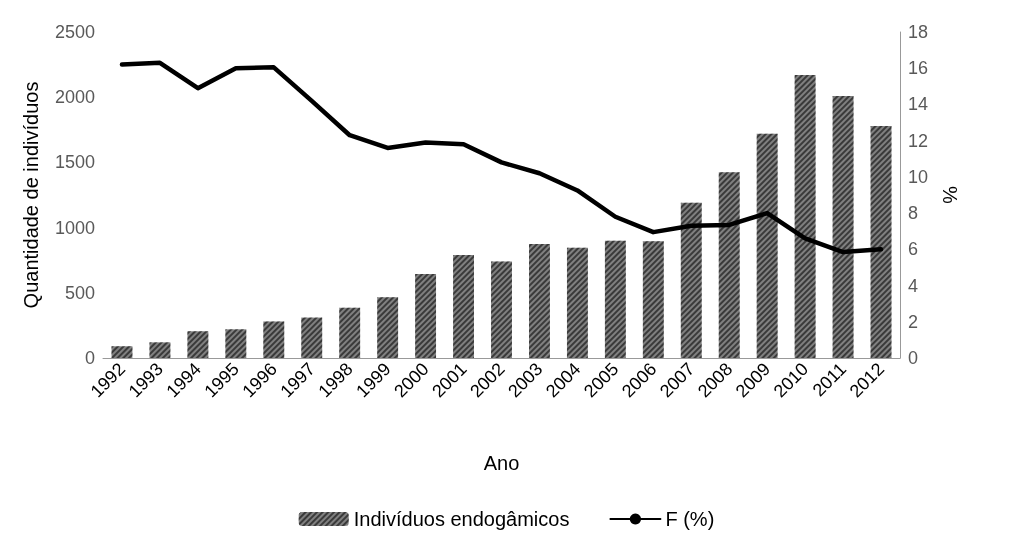  I want to click on y-tick-label: 1000, so click(74, 227).